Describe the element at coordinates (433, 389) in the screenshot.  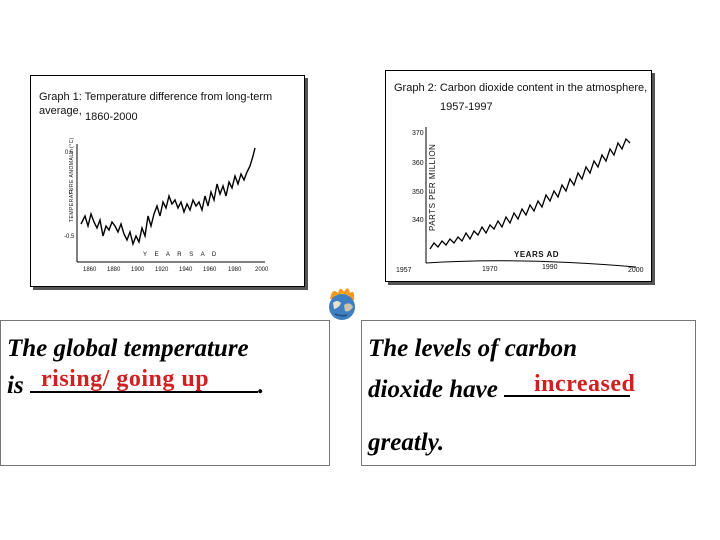
I see `carbon-sentence-prefix: dioxide have` at that location.